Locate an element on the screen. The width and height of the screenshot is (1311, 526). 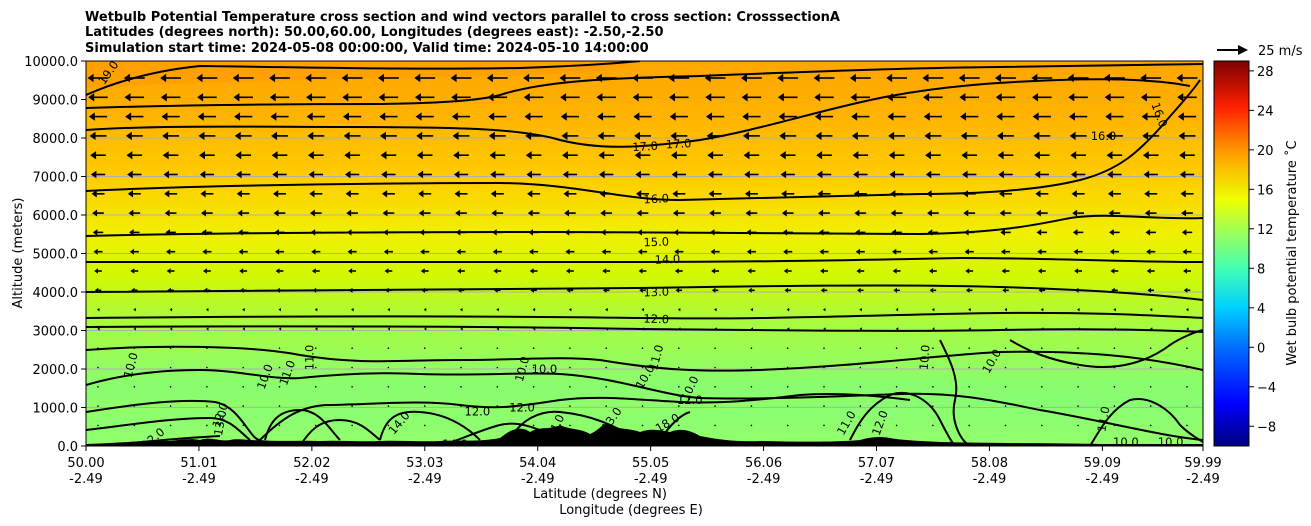
colorbar-tick-label: 20 is located at coordinates (1265, 151).